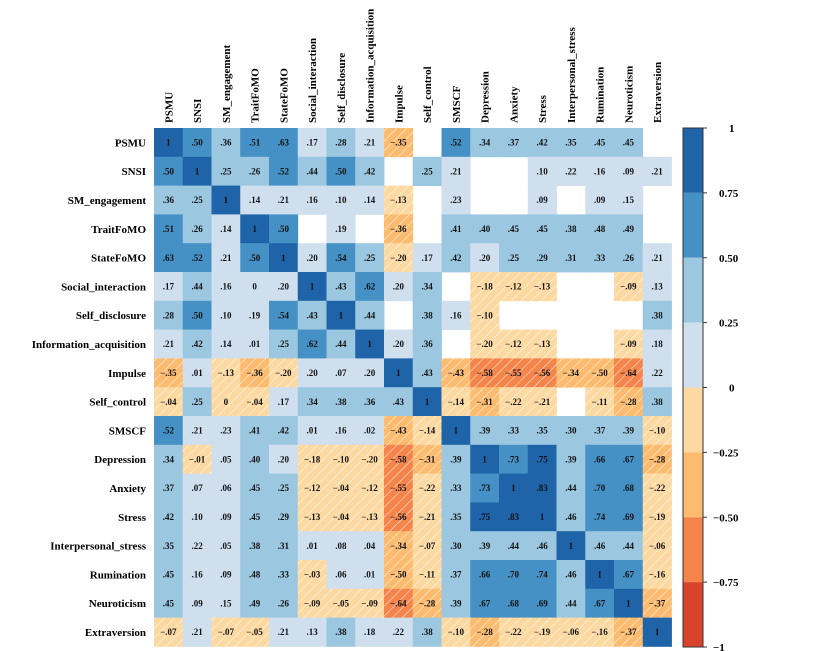 The height and width of the screenshot is (651, 831). I want to click on row-label: Impulse, so click(127, 374).